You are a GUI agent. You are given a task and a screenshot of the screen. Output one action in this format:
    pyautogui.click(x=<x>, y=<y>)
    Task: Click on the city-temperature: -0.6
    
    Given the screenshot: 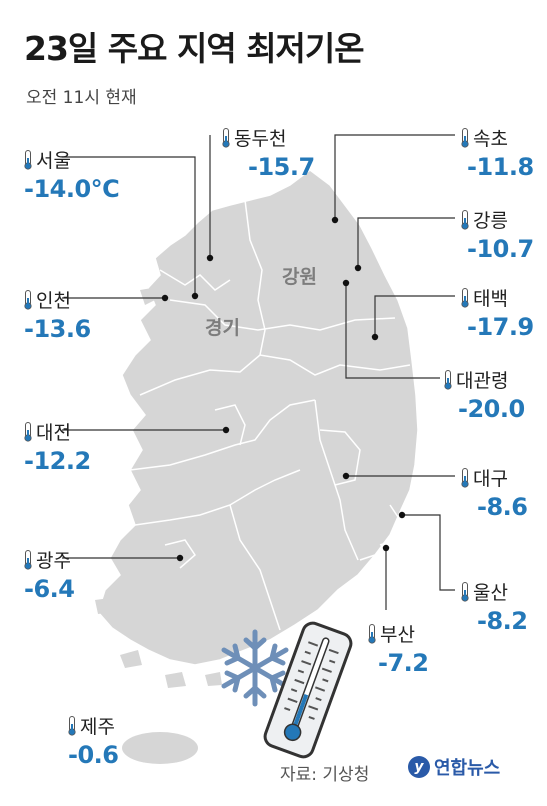 What is the action you would take?
    pyautogui.click(x=93, y=755)
    